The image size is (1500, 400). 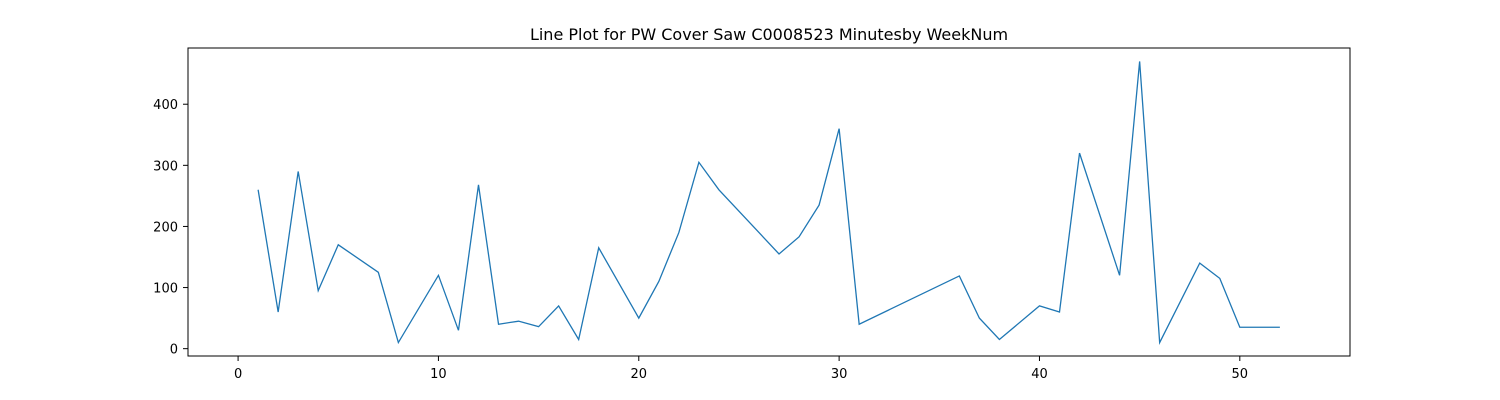 I want to click on x-tick-label: 30, so click(x=839, y=374).